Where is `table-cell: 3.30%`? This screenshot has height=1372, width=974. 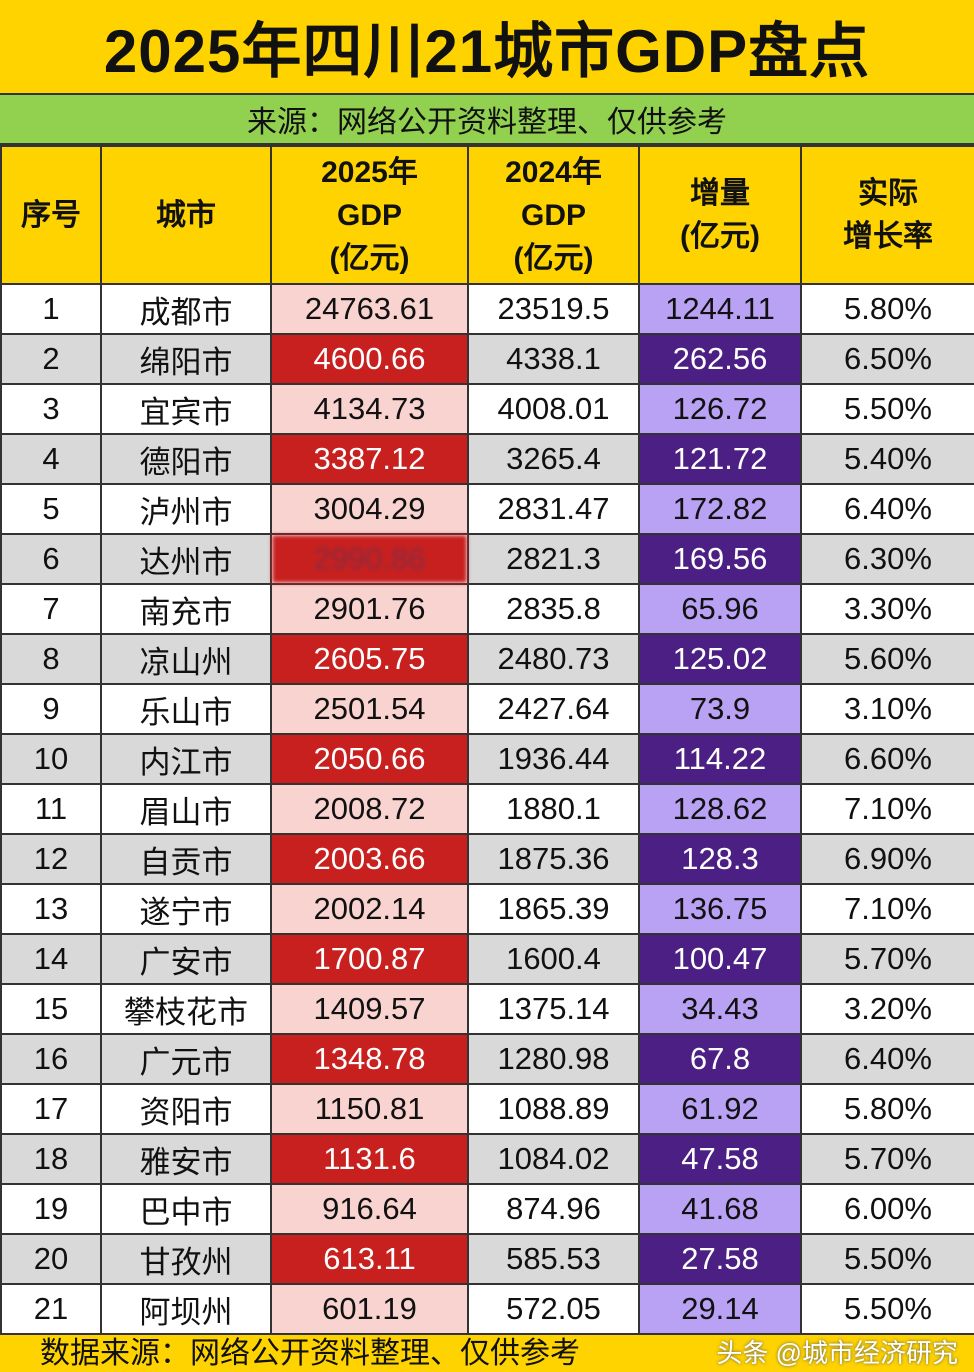 table-cell: 3.30% is located at coordinates (887, 609).